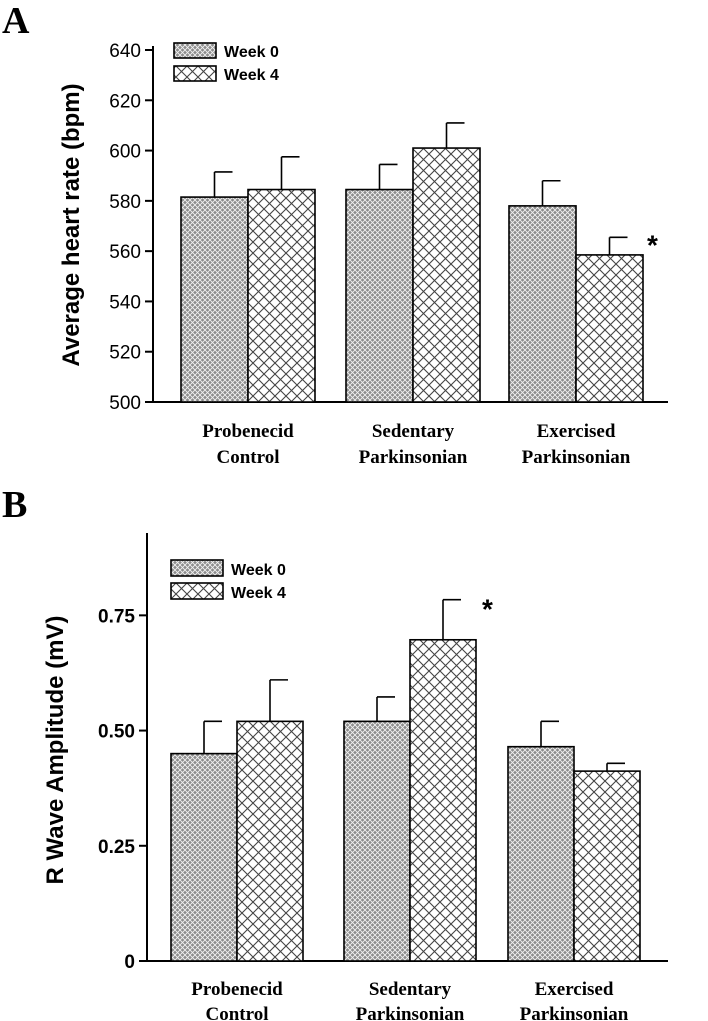 This screenshot has width=708, height=1021. Describe the element at coordinates (125, 302) in the screenshot. I see `y-tick-label: 540` at that location.